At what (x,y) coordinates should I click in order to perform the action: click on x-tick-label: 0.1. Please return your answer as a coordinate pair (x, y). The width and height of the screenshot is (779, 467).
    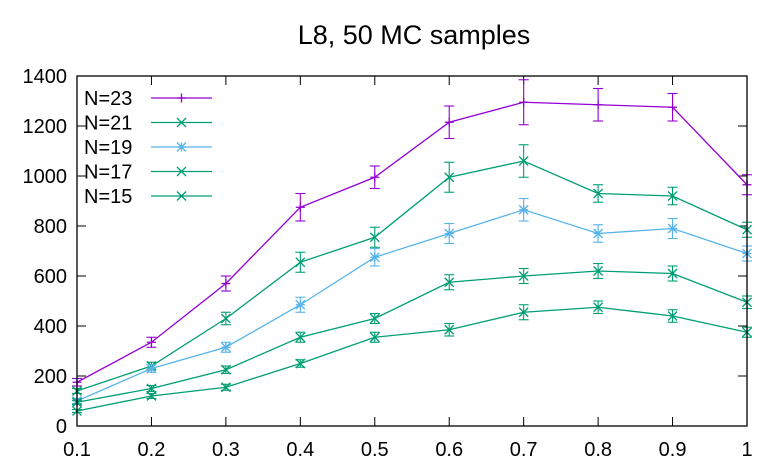
    Looking at the image, I should click on (77, 450).